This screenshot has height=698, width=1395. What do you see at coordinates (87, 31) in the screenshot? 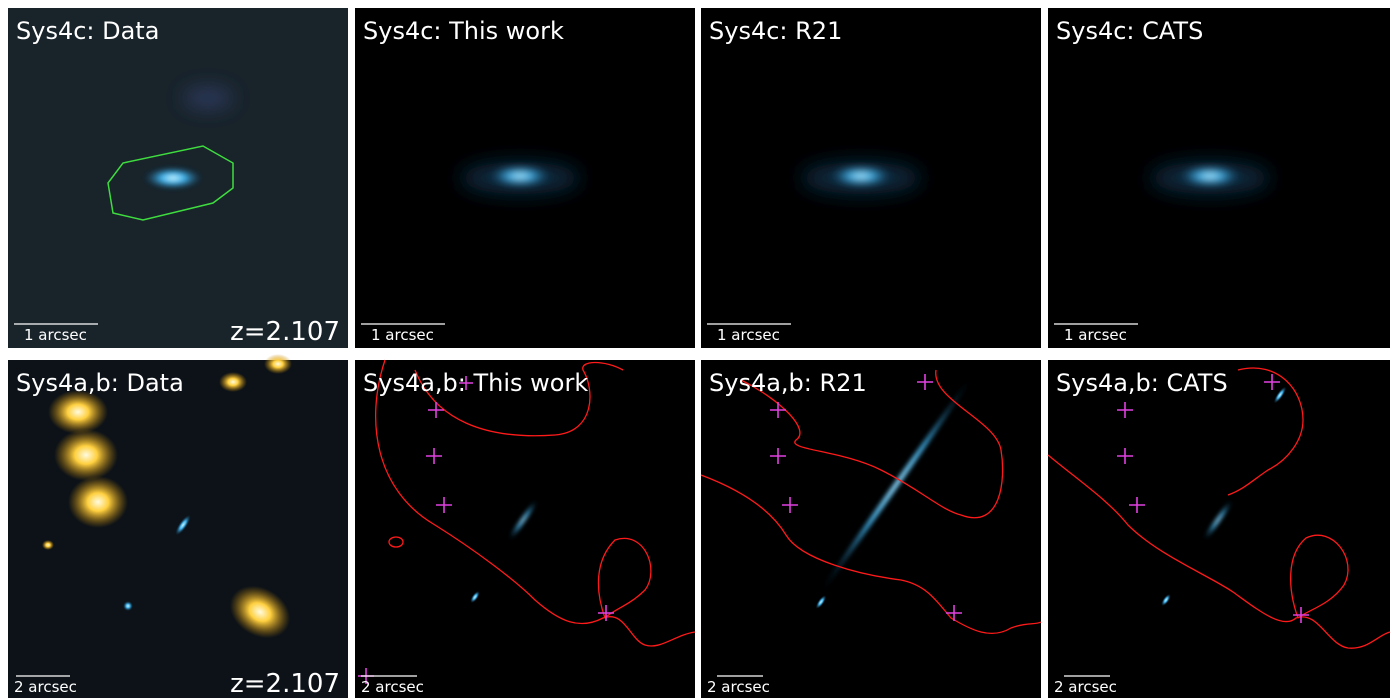
I see `panel-title: Sys4c: Data` at bounding box center [87, 31].